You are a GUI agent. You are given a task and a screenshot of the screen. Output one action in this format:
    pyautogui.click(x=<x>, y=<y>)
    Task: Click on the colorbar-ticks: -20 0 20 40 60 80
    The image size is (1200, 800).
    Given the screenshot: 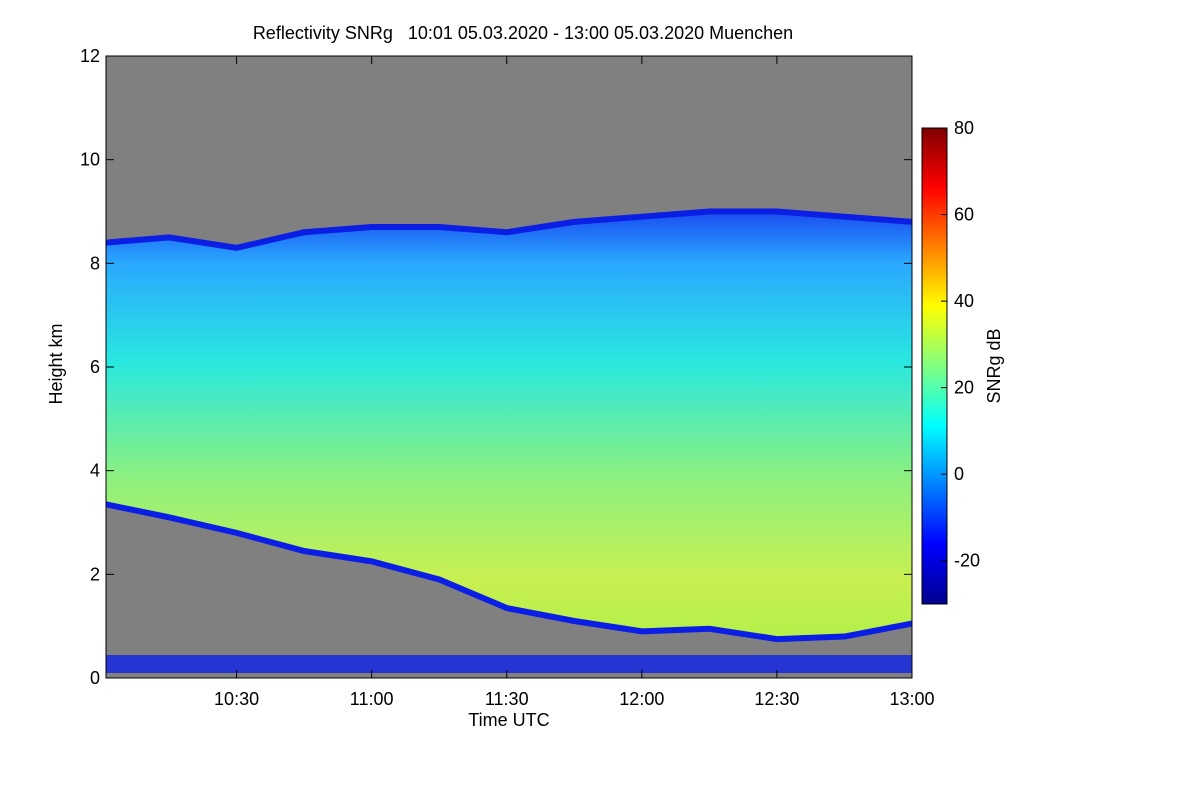 What is the action you would take?
    pyautogui.click(x=960, y=344)
    